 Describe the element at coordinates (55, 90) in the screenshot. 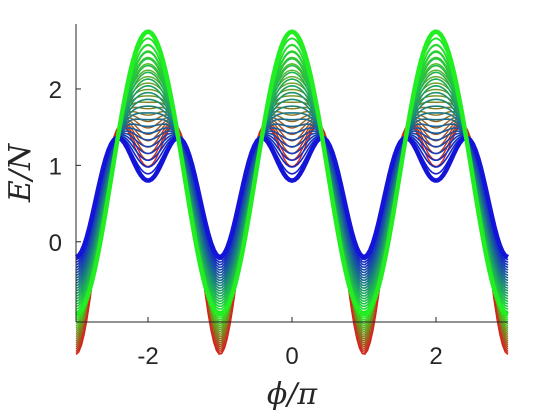

I see `y-tick-label: 2` at that location.